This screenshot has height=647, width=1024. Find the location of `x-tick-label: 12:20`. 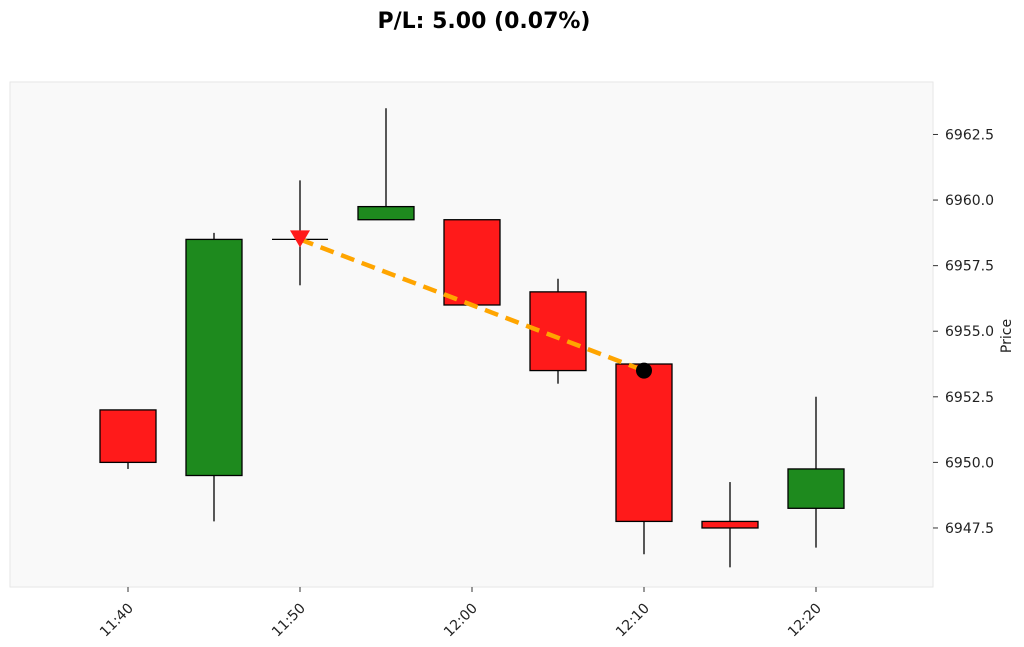

x-tick-label: 12:20 is located at coordinates (805, 621).